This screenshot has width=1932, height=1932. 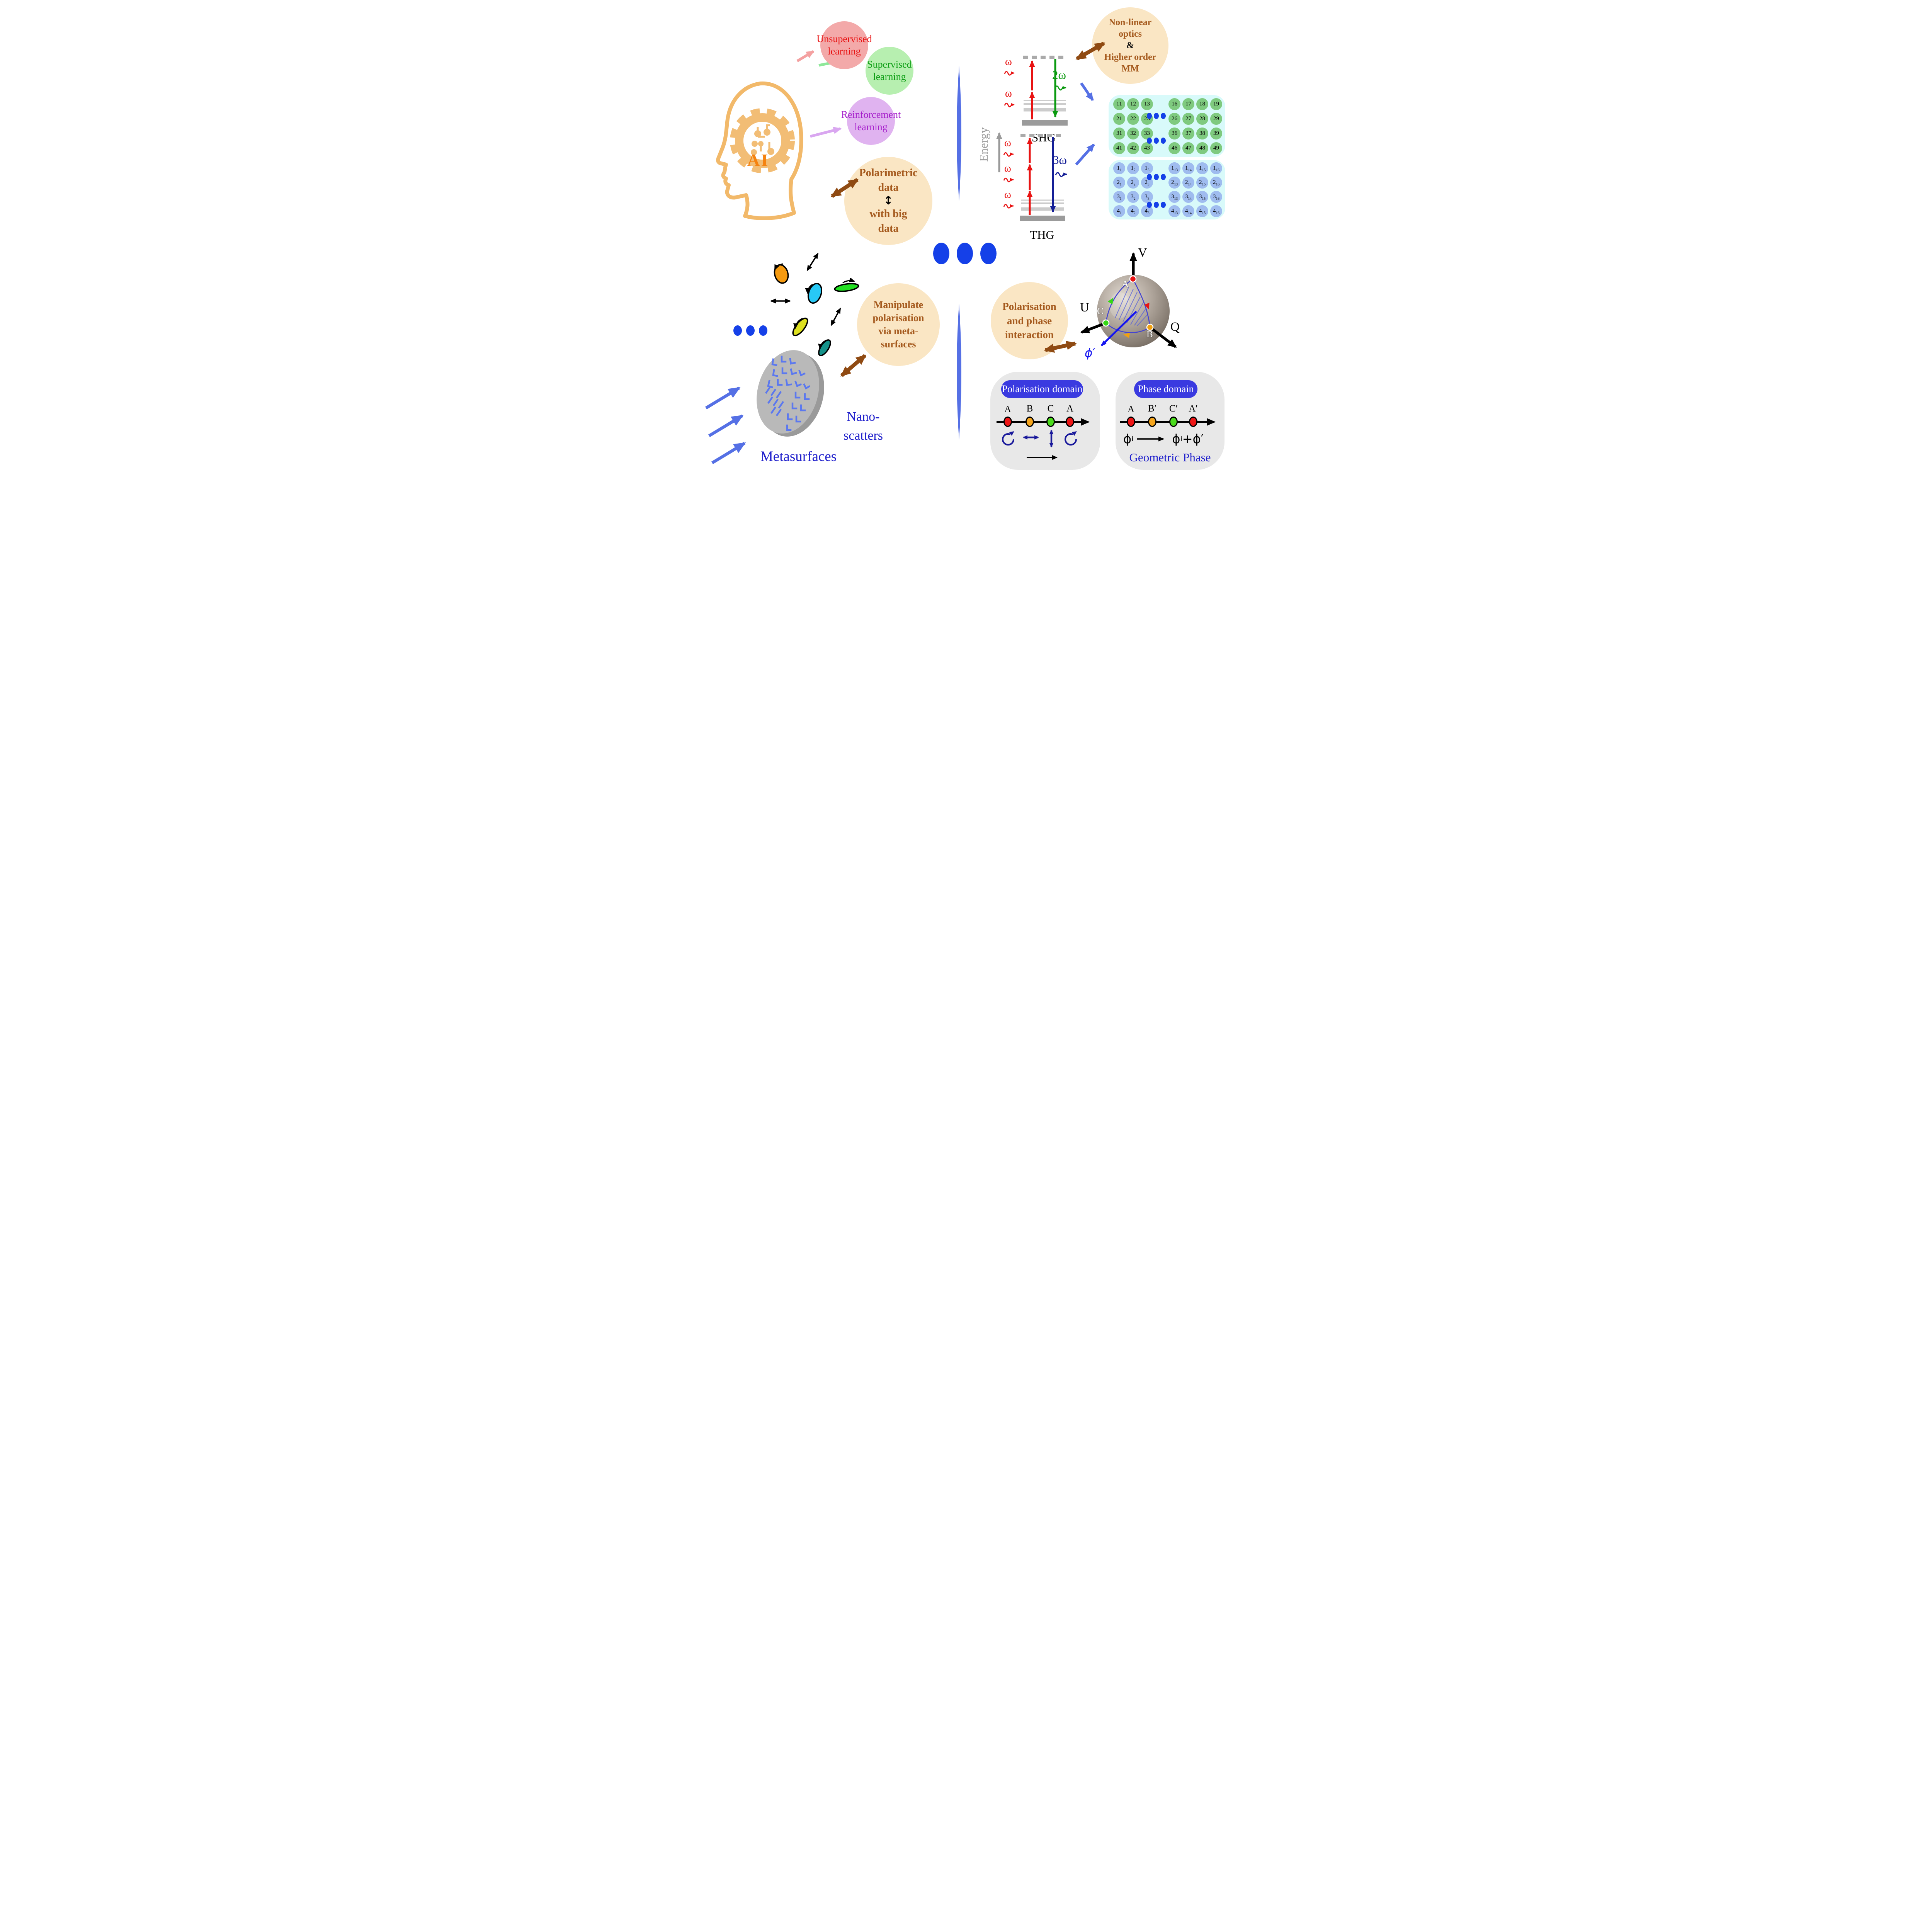 I want to click on phase-domain-title: Phase domain, so click(x=1165, y=389).